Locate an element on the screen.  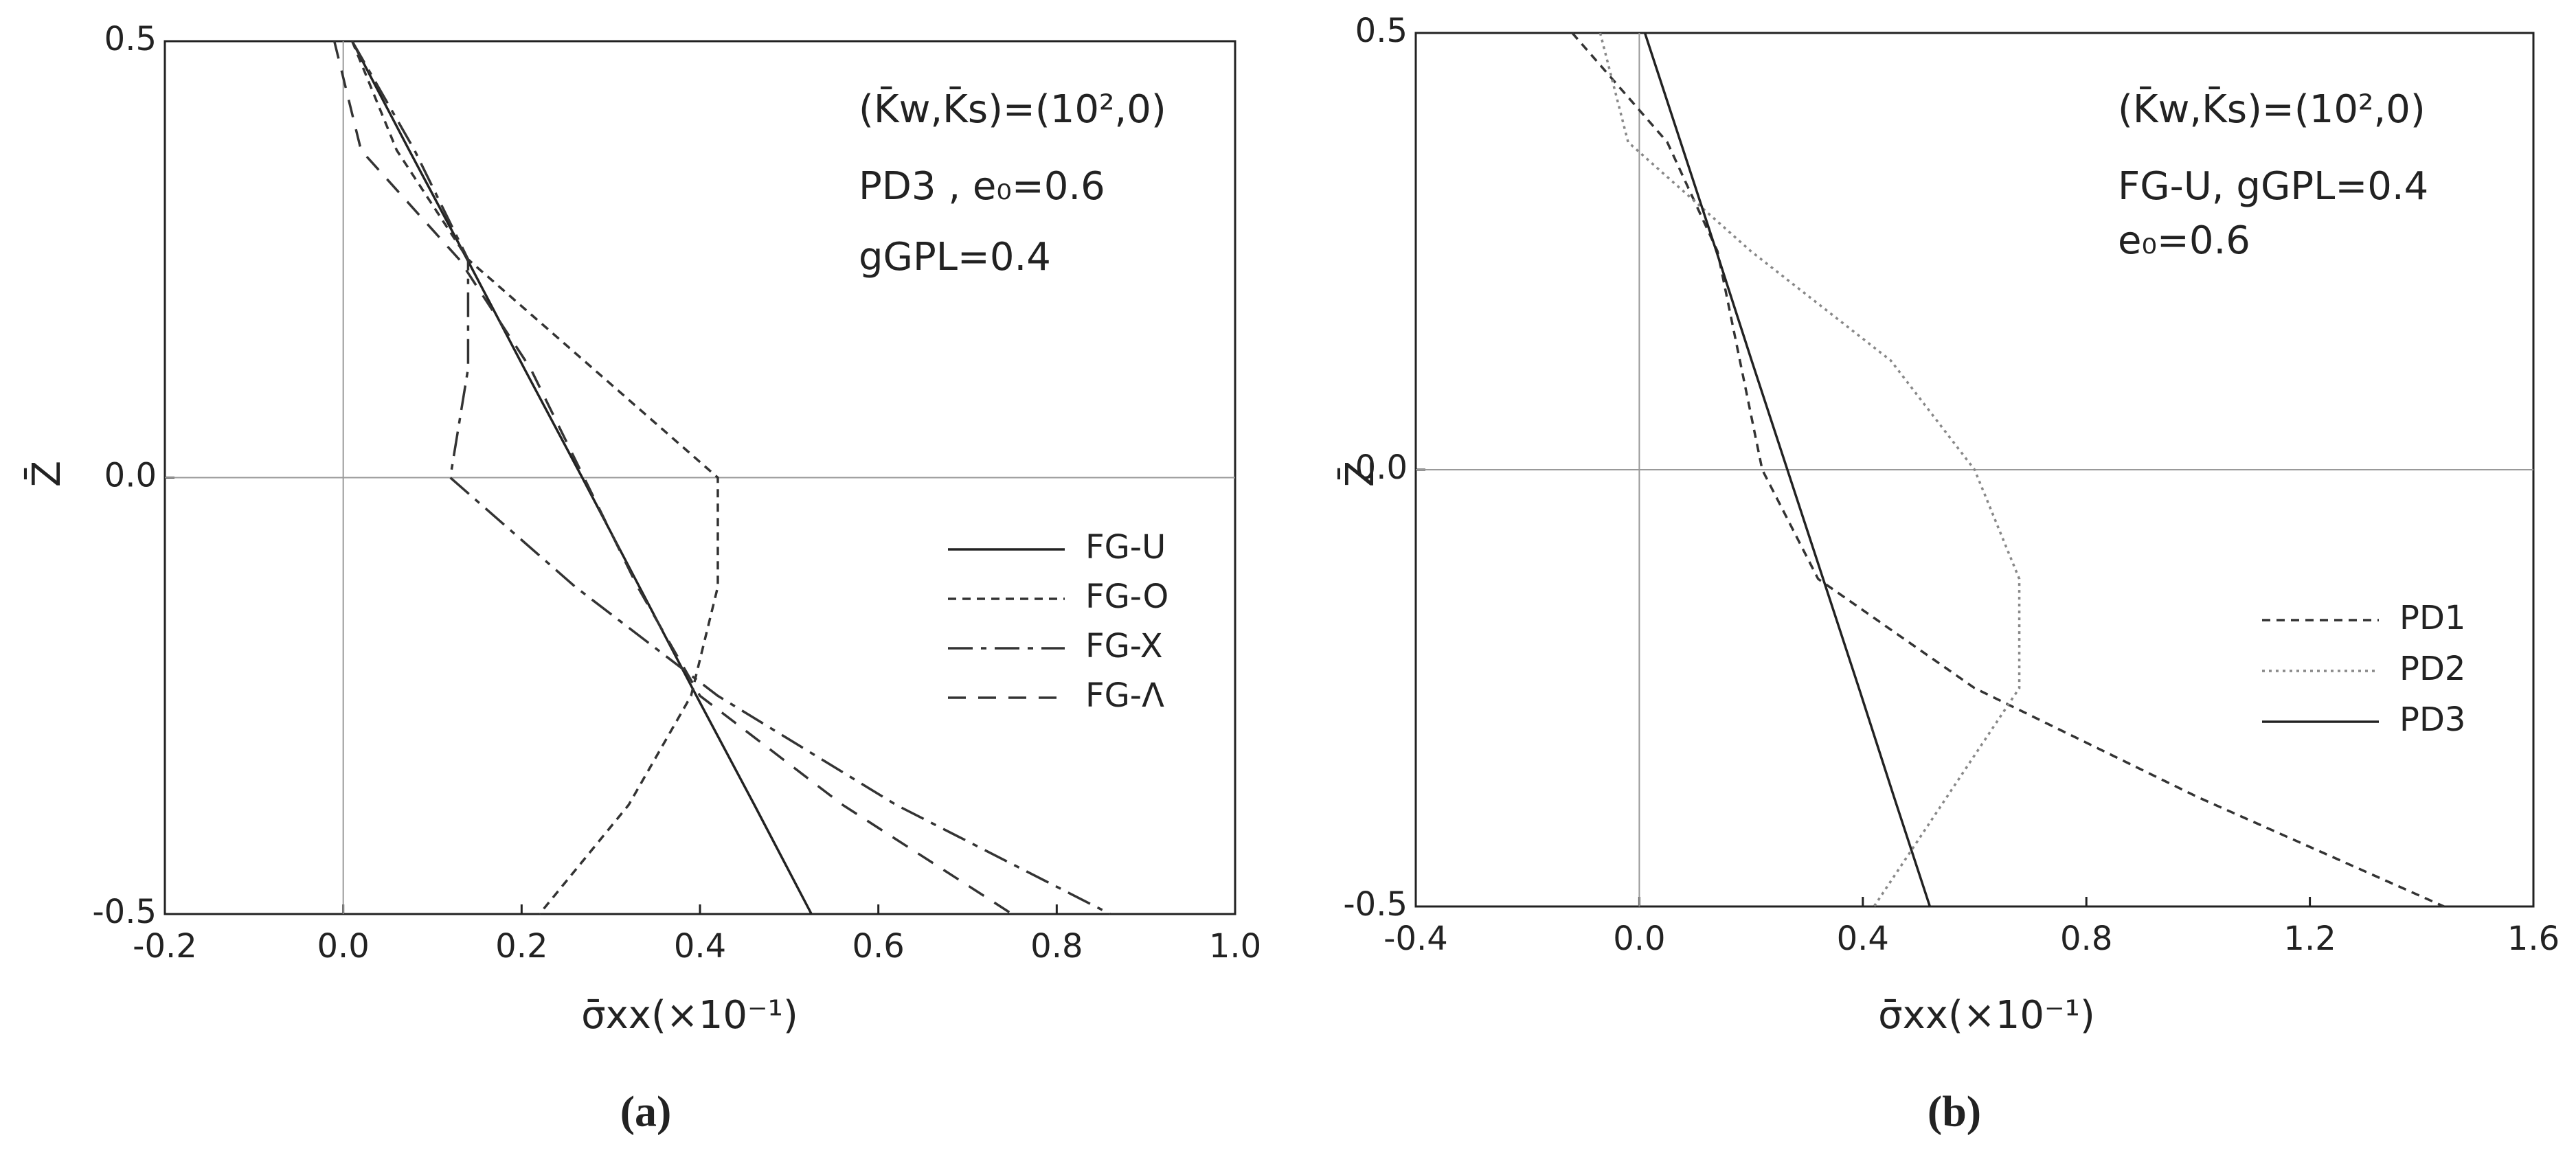
legend-label: FG-X is located at coordinates (1124, 646).